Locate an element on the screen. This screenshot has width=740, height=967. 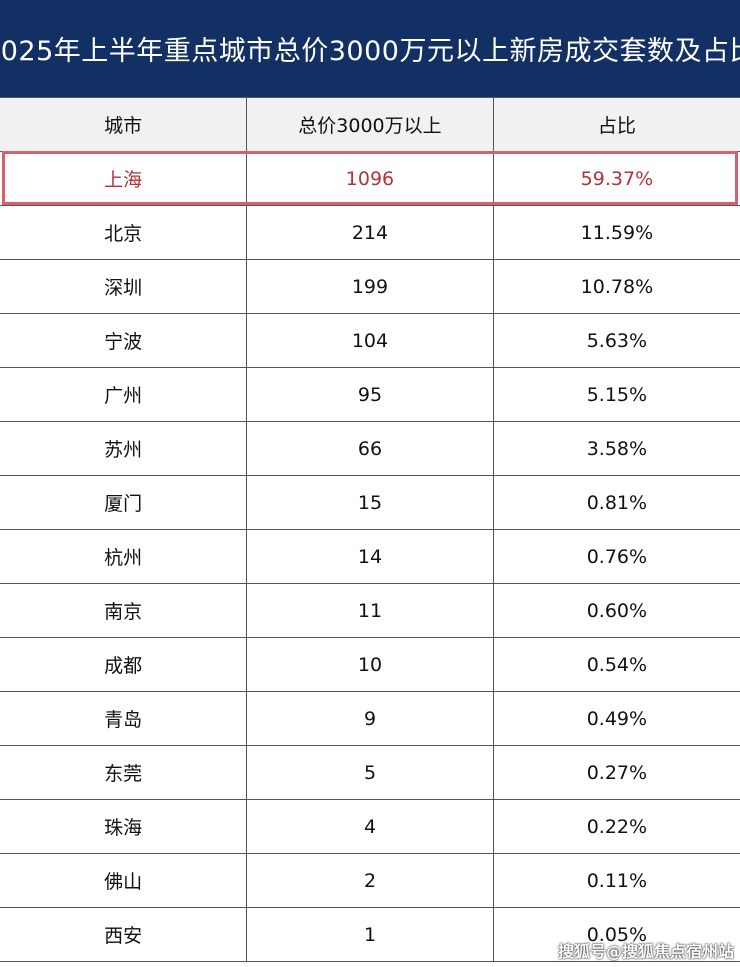
count-cell: 5 is located at coordinates (370, 772).